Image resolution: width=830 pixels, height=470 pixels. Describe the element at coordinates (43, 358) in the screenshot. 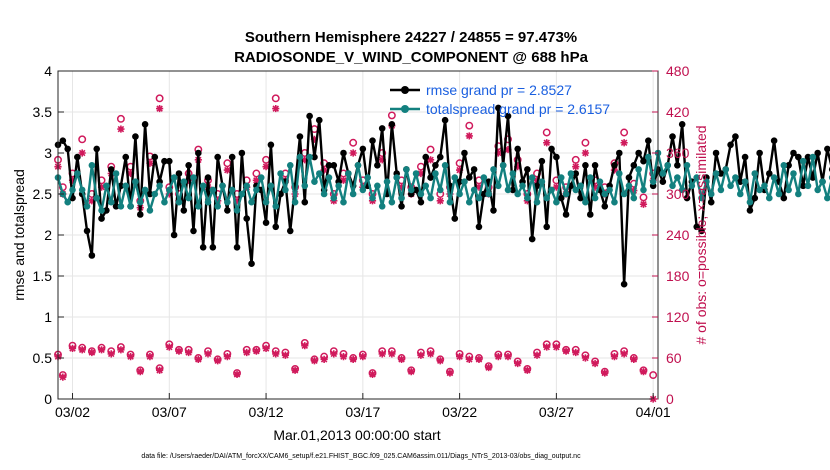

I see `y-tick-label: 0.5` at that location.